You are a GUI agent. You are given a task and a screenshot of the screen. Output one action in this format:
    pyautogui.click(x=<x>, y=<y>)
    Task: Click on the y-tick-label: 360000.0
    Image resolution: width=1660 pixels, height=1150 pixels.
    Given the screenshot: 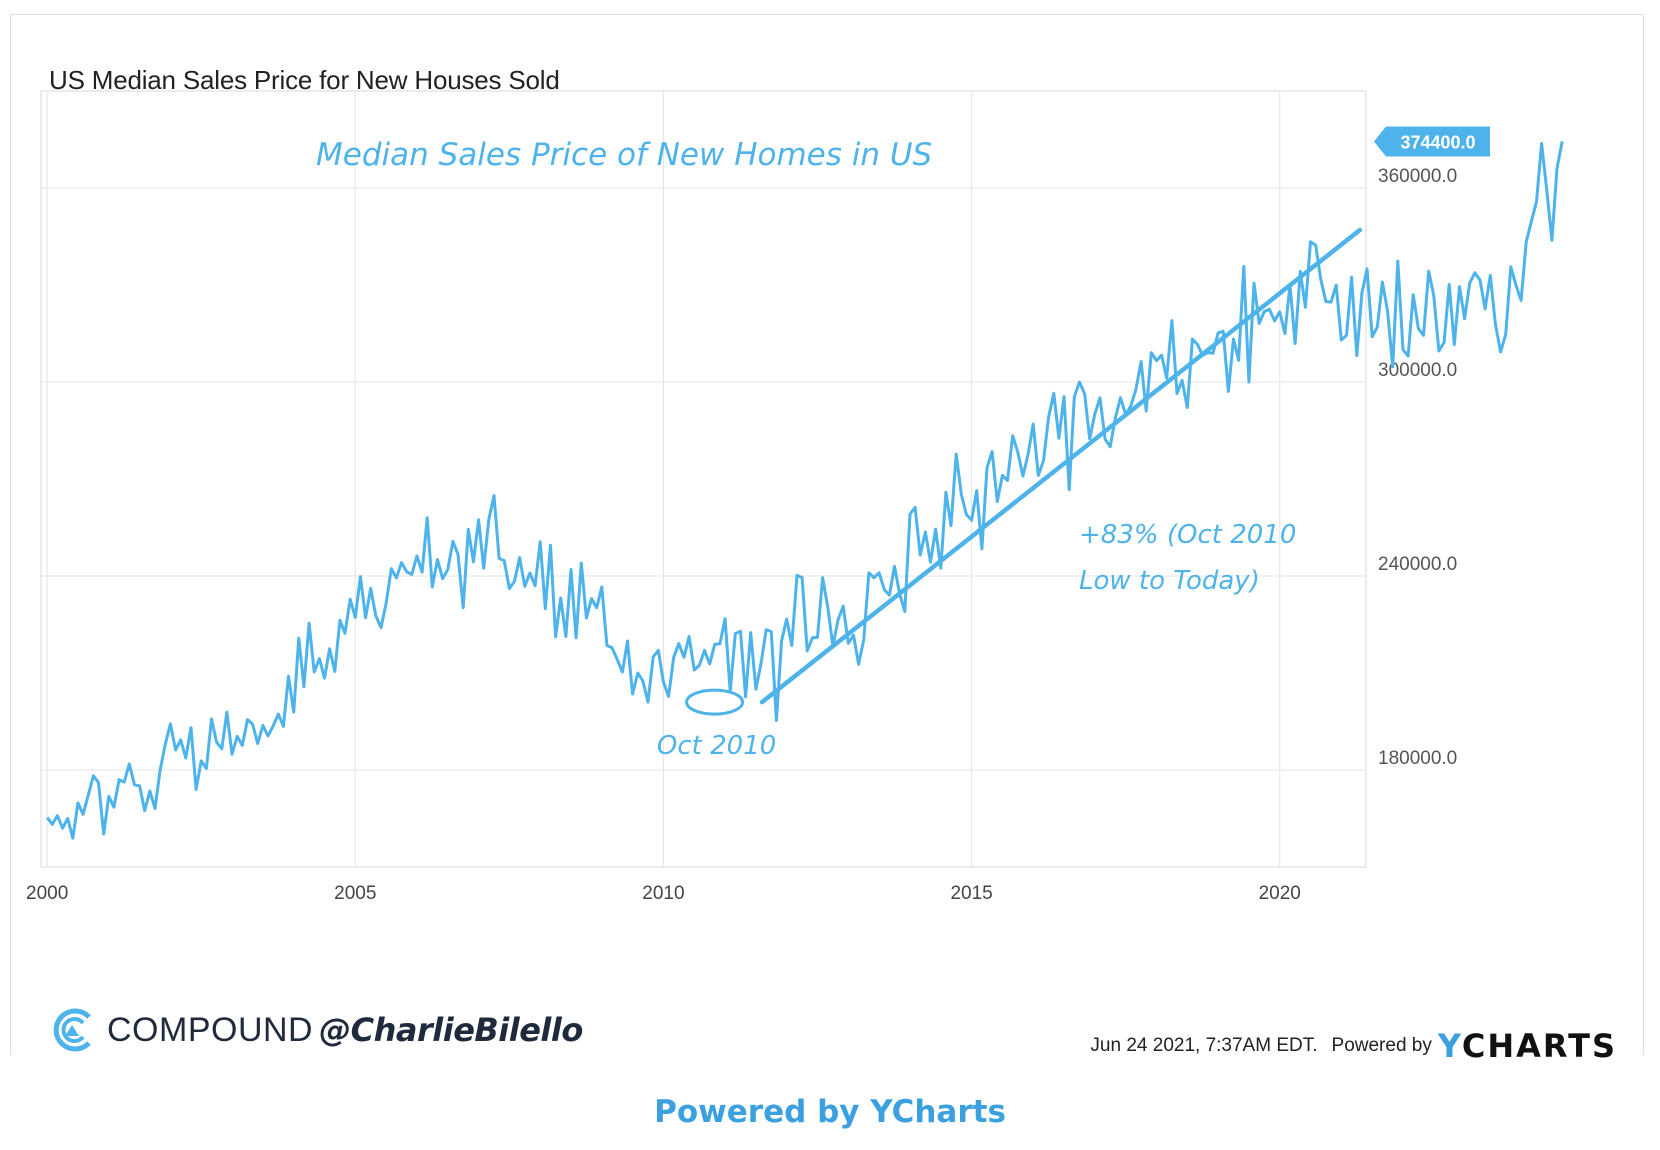 What is the action you would take?
    pyautogui.click(x=1417, y=176)
    